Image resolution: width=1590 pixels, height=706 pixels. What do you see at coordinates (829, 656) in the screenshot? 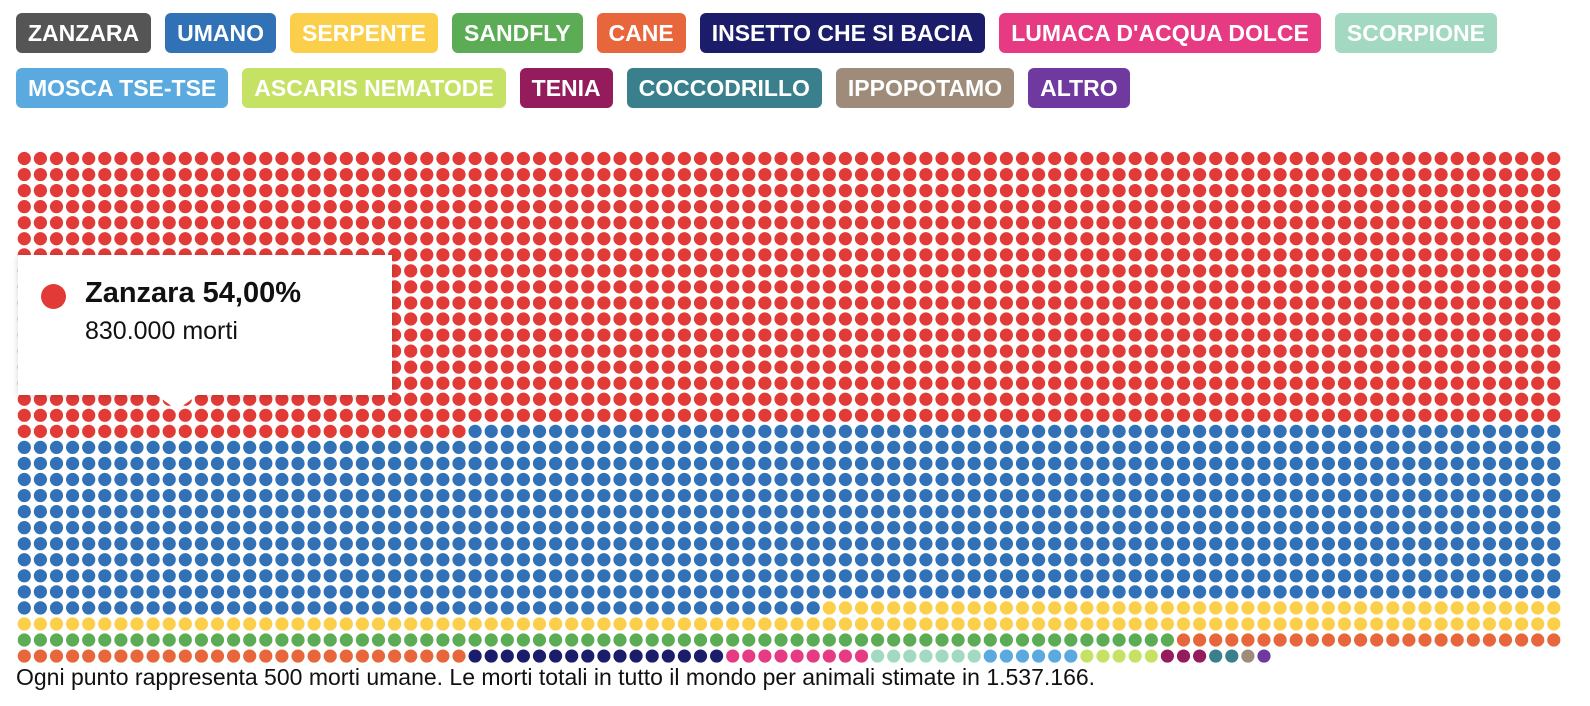
I see `dot-lumaca-d-acqua-dolce` at bounding box center [829, 656].